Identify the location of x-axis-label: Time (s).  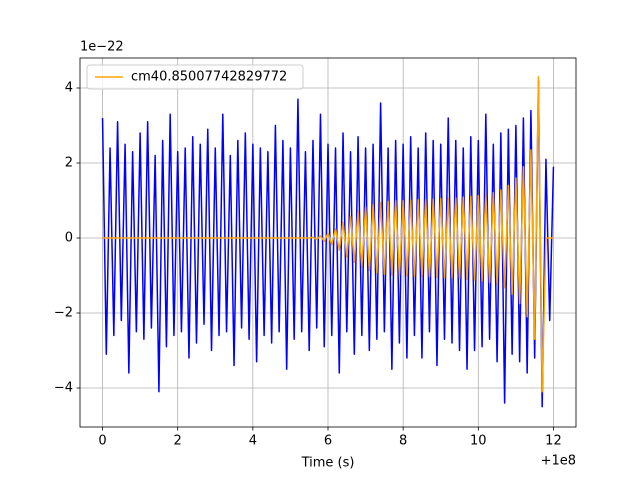
(328, 463).